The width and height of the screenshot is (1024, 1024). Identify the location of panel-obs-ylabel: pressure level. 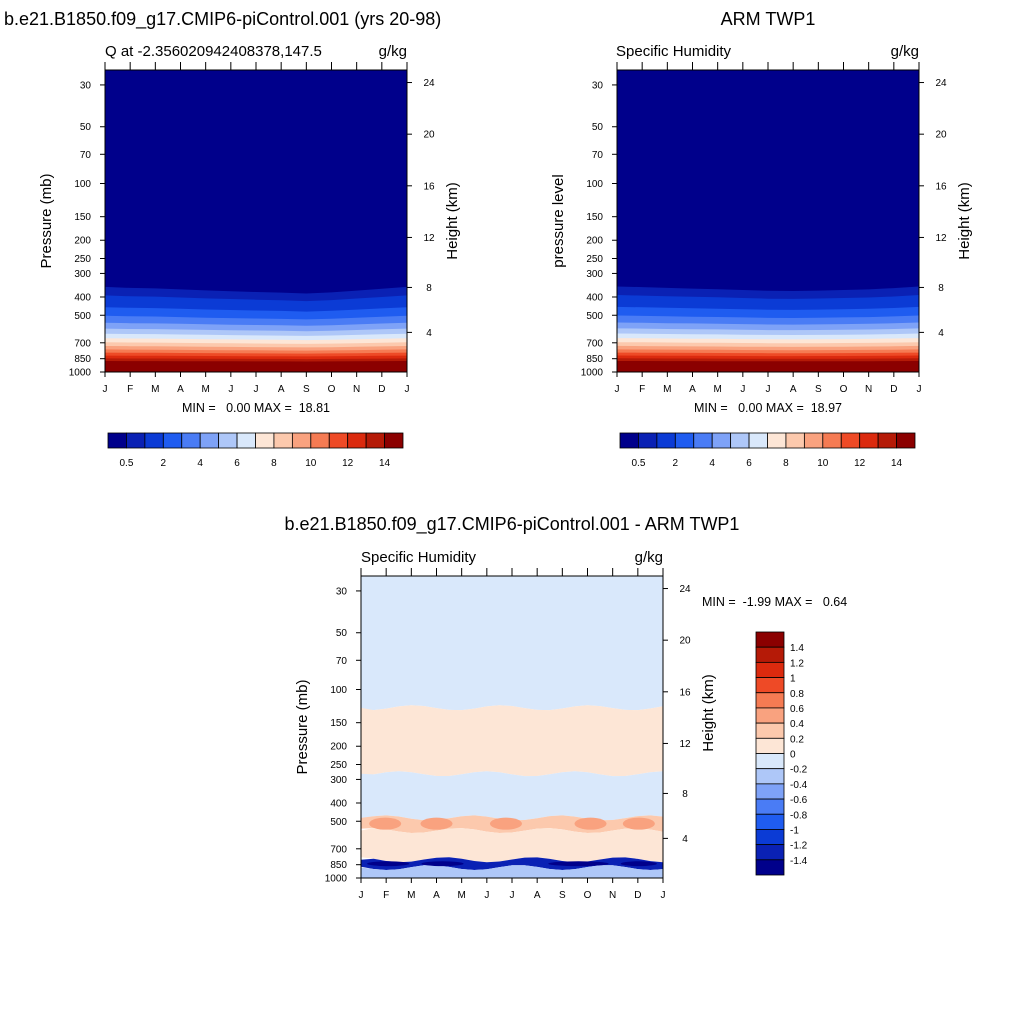
(558, 220).